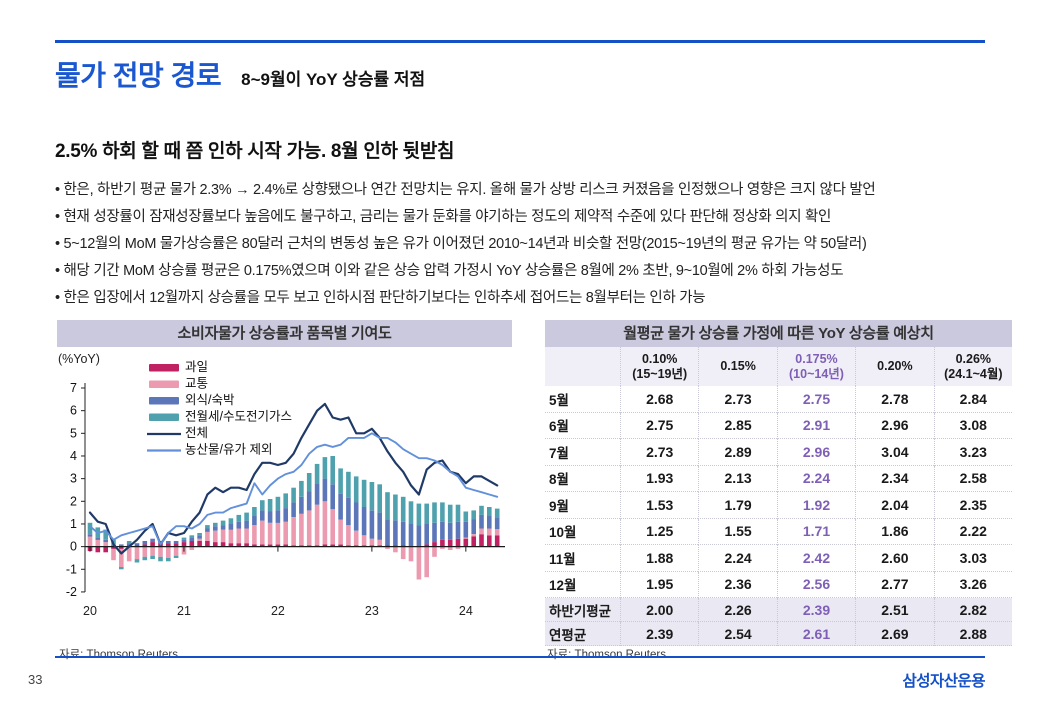  I want to click on column-header-line2: (10~14년), so click(816, 373).